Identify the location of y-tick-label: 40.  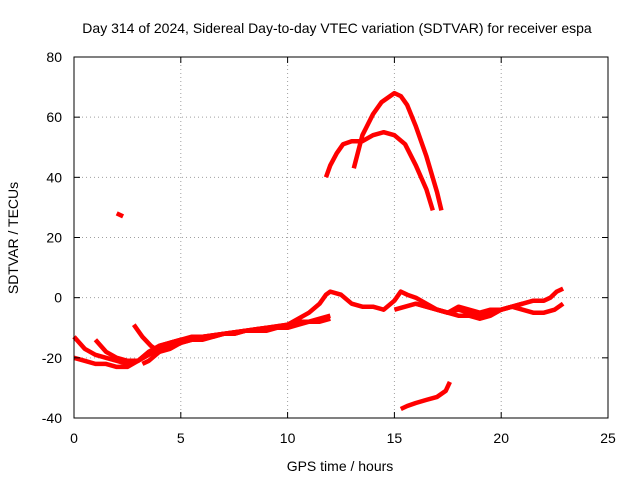
(54, 177).